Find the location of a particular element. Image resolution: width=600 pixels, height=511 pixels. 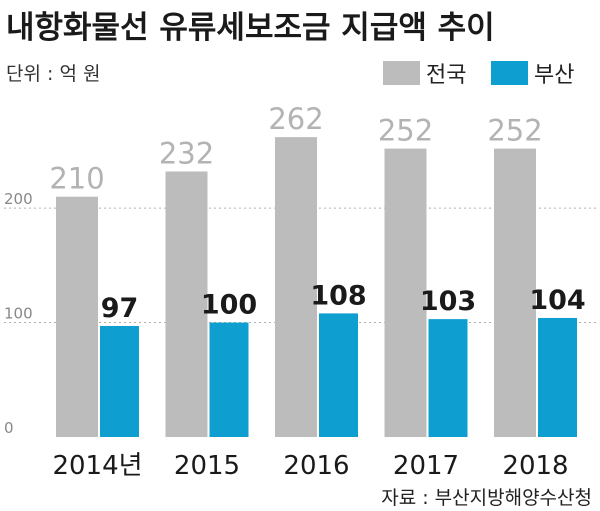

legend: 전국 부산 is located at coordinates (478, 74).